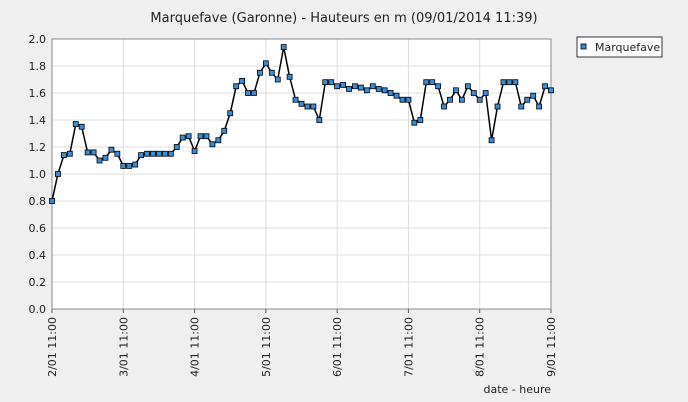 The height and width of the screenshot is (402, 688). What do you see at coordinates (38, 201) in the screenshot?
I see `y-tick-label: 0.8` at bounding box center [38, 201].